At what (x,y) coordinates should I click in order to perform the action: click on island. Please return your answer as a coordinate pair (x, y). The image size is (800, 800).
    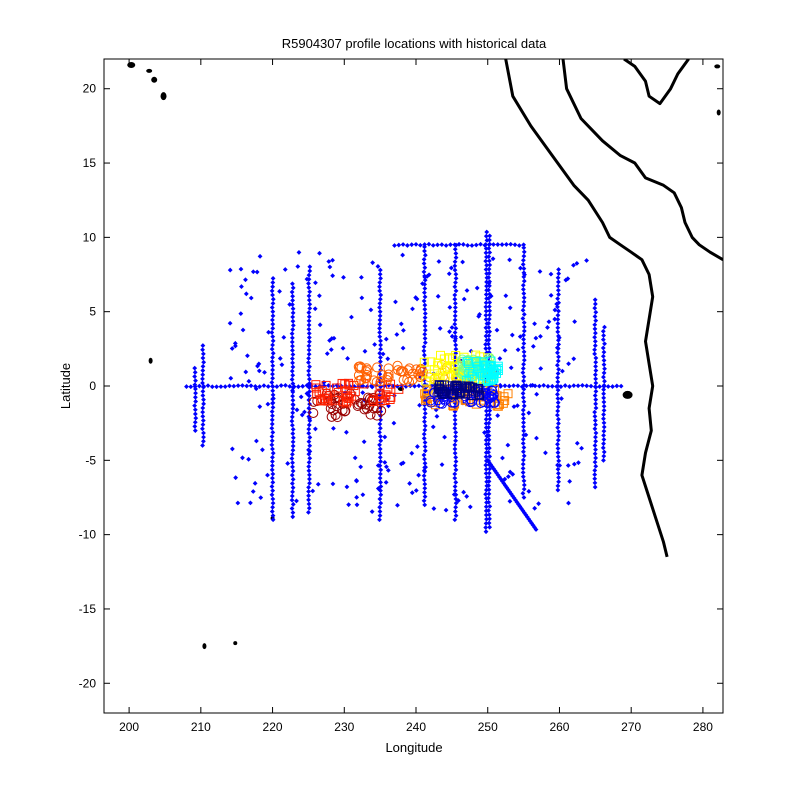
    Looking at the image, I should click on (149, 70).